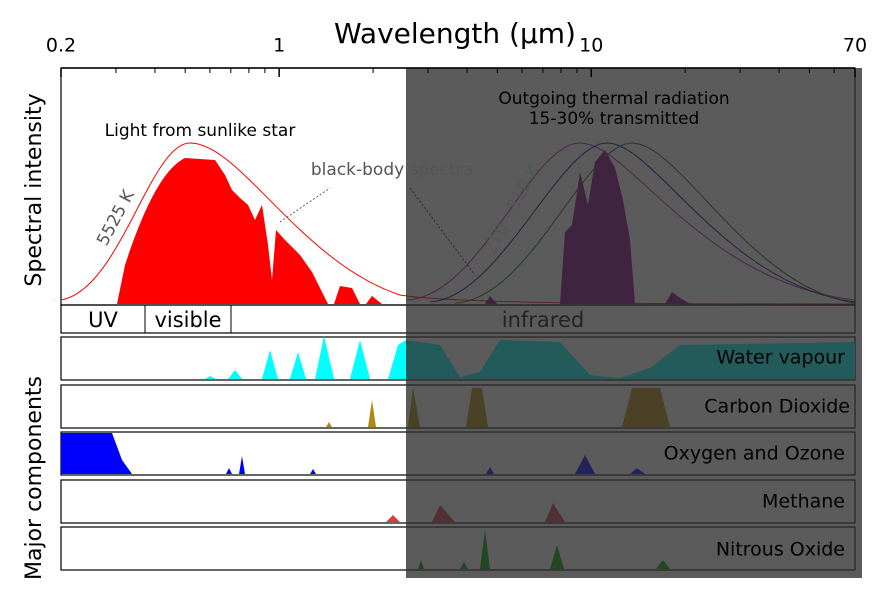 The image size is (872, 614). I want to click on annotation: 15-30% transmitted, so click(614, 119).